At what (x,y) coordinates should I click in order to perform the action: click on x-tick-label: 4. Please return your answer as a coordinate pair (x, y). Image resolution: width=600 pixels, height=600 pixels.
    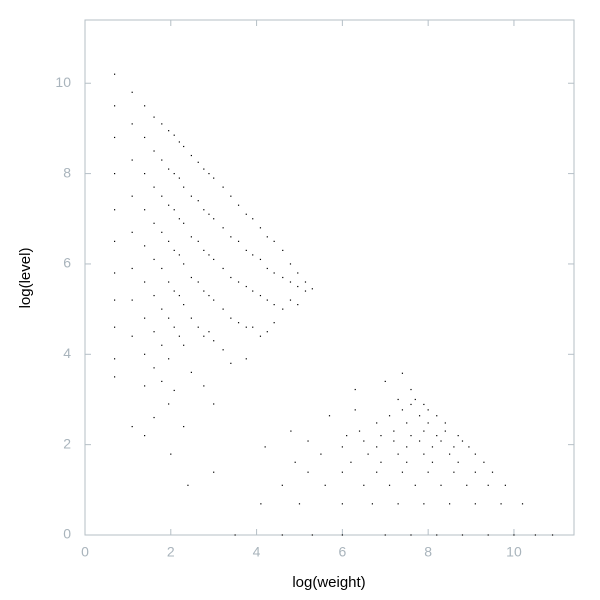
    Looking at the image, I should click on (257, 552).